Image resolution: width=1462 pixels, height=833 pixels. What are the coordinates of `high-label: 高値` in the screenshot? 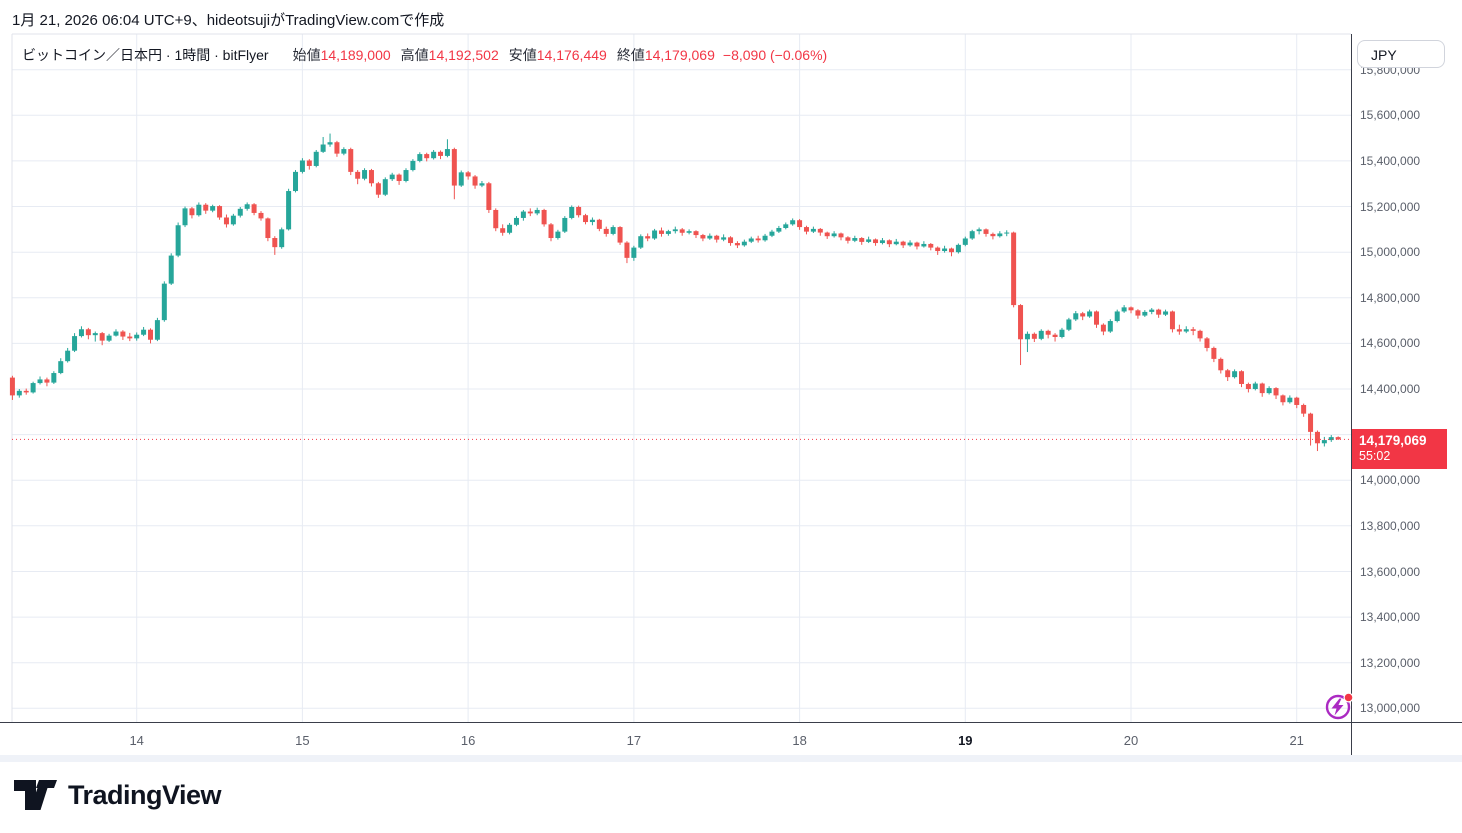 It's located at (414, 55).